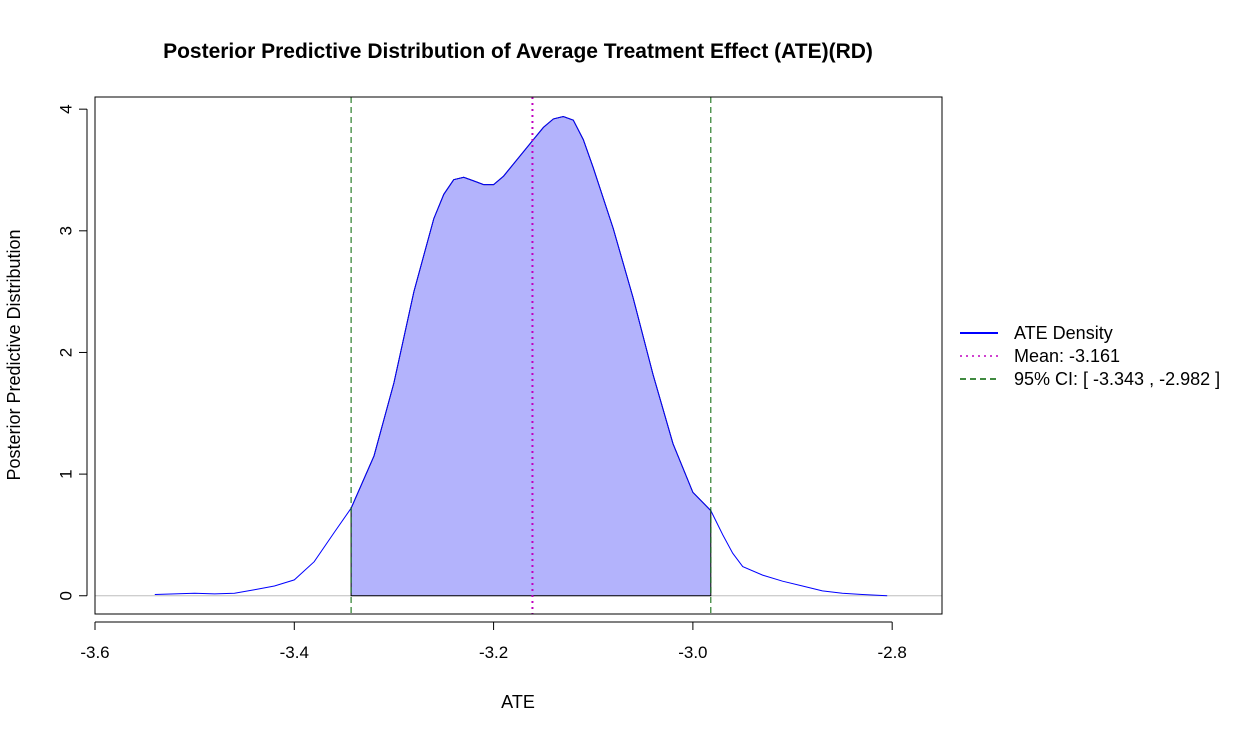  Describe the element at coordinates (493, 641) in the screenshot. I see `x-axis: -3.6 -3.4 -3.2 -3.0 -2.8` at that location.